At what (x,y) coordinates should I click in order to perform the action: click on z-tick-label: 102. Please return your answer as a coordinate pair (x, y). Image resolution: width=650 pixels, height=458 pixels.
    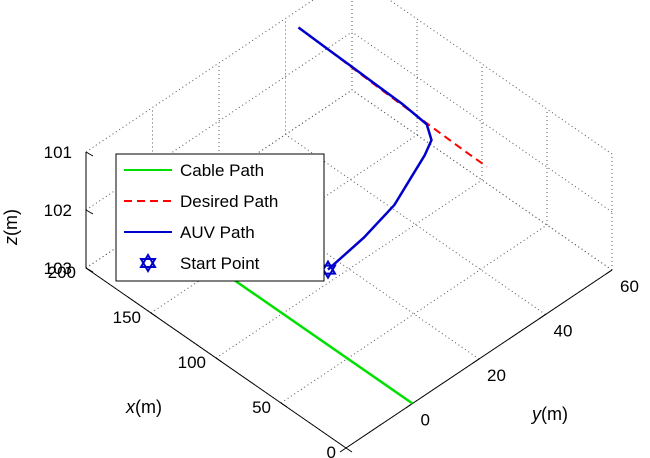
    Looking at the image, I should click on (58, 210).